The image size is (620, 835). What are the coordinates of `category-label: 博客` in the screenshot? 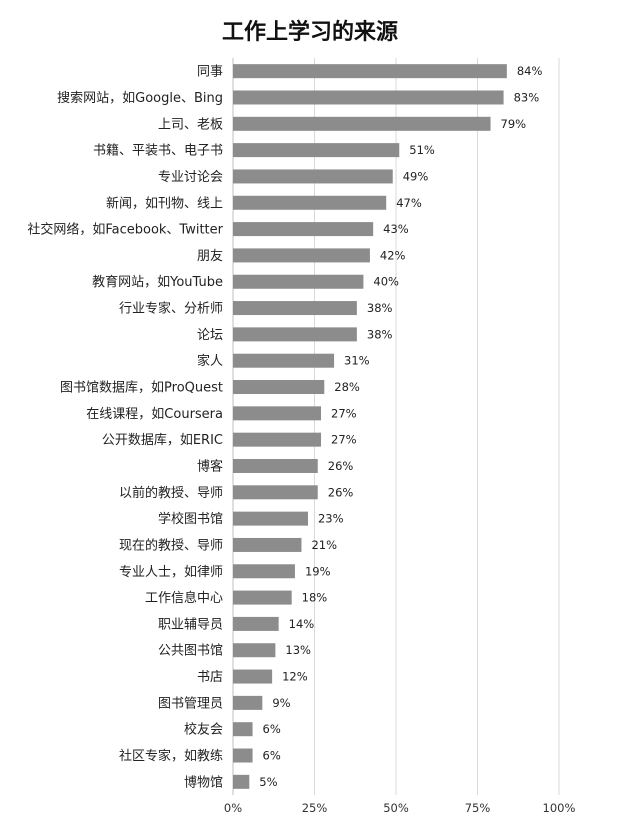 It's located at (210, 466).